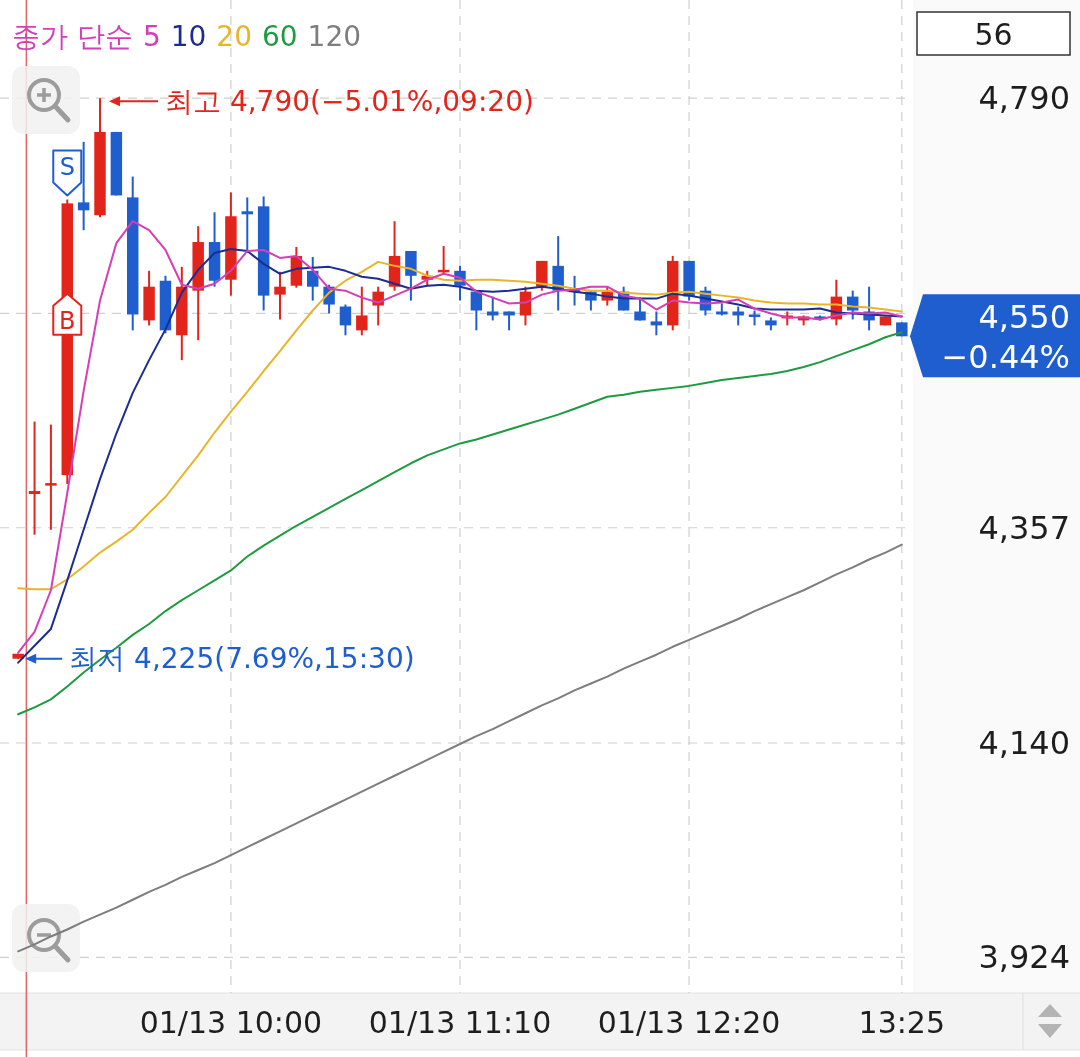  I want to click on y-tick-label: 4,140, so click(1024, 743).